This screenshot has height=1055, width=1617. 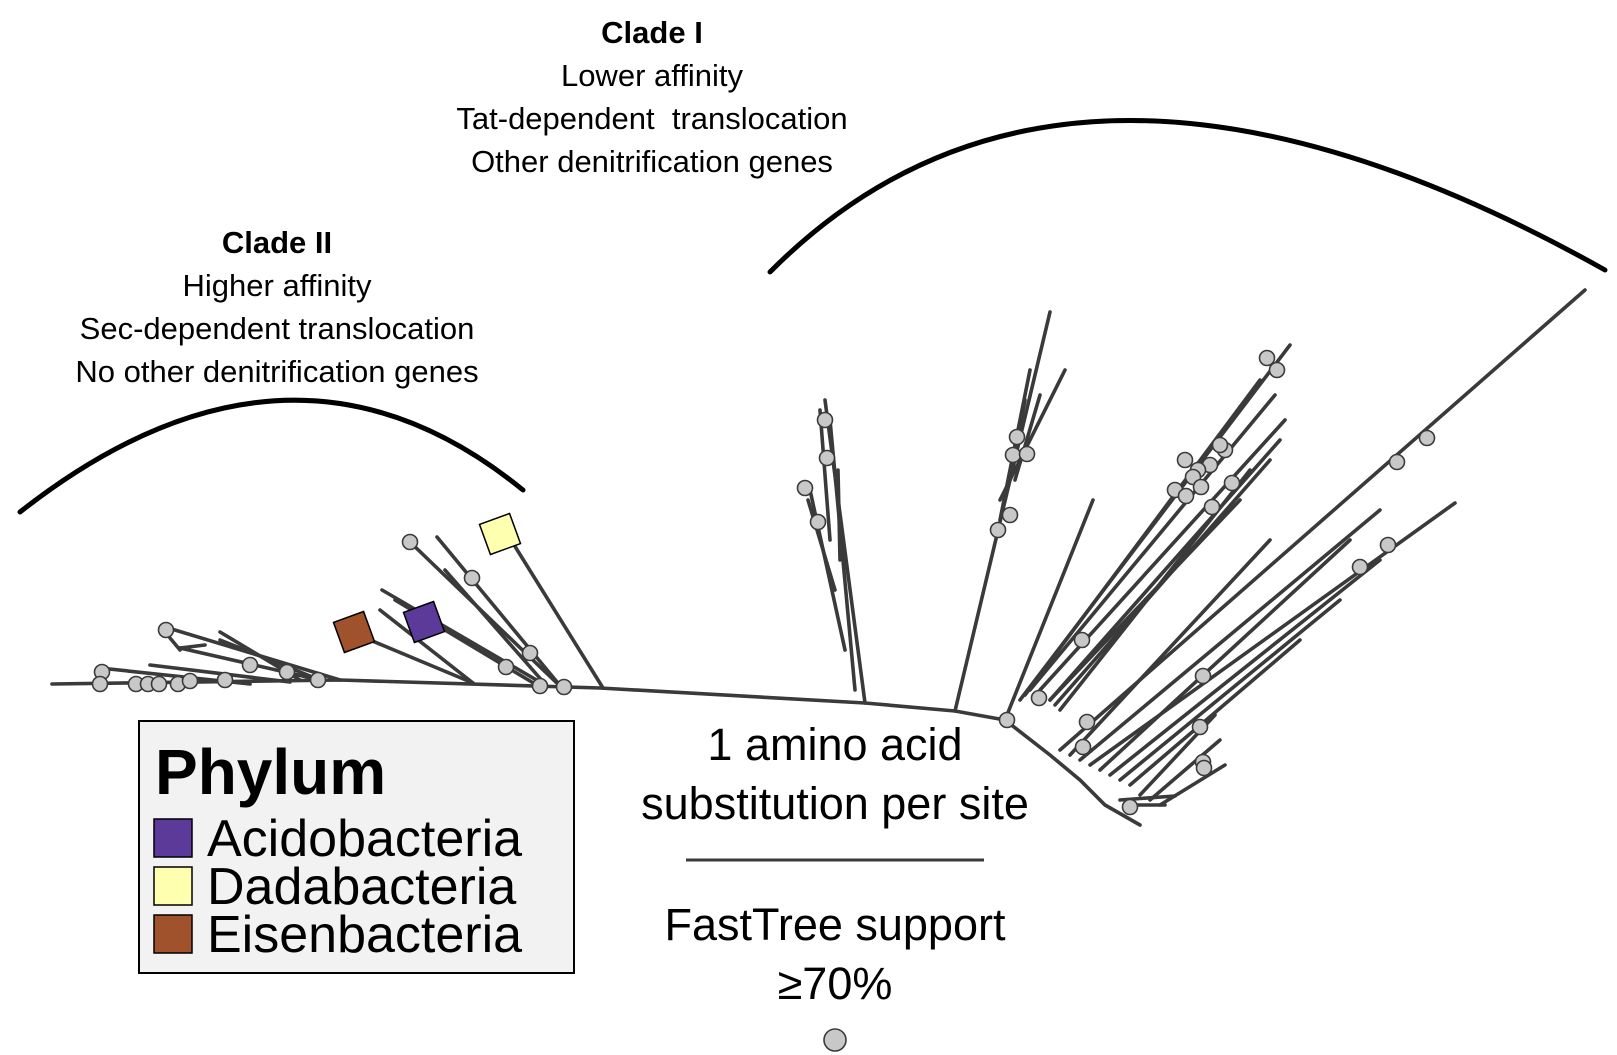 What do you see at coordinates (500, 534) in the screenshot?
I see `dadabacteria-marker` at bounding box center [500, 534].